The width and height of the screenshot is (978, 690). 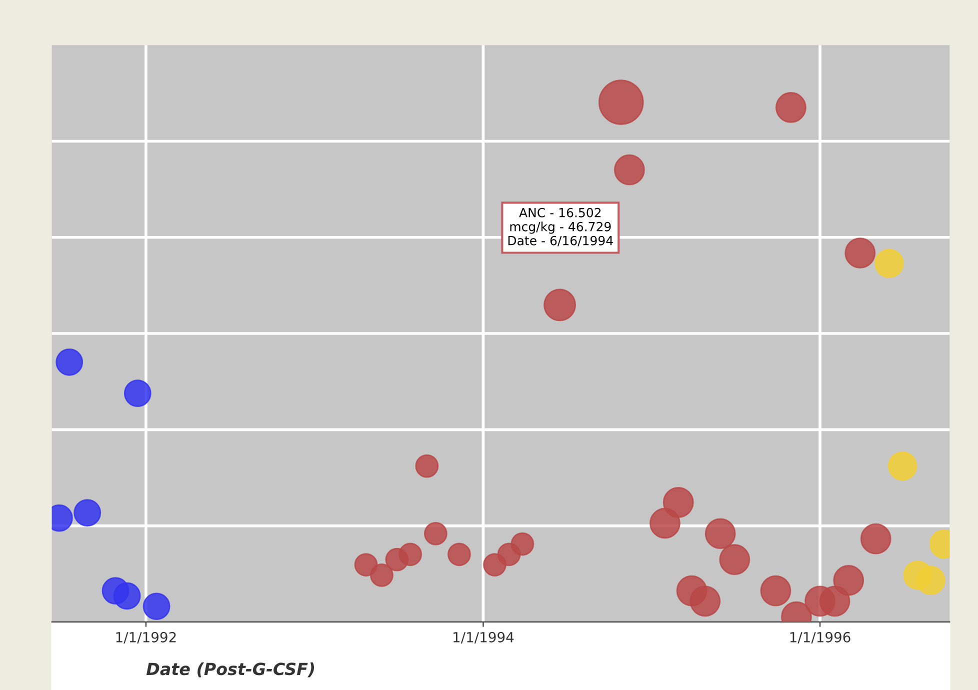 What do you see at coordinates (484, 638) in the screenshot?
I see `x-tick-label: 1/1/1994` at bounding box center [484, 638].